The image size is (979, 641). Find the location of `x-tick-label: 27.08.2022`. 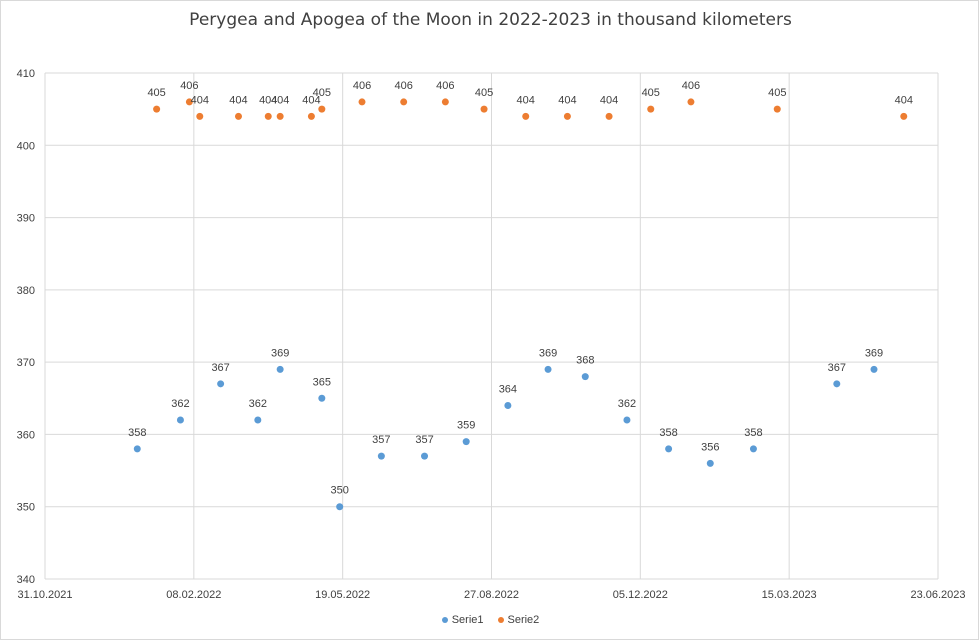

x-tick-label: 27.08.2022 is located at coordinates (491, 595).